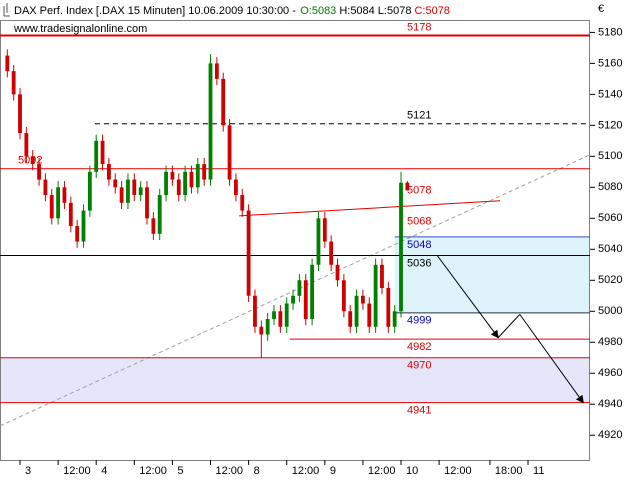 This screenshot has height=485, width=640. I want to click on x-tick-label: 8, so click(257, 471).